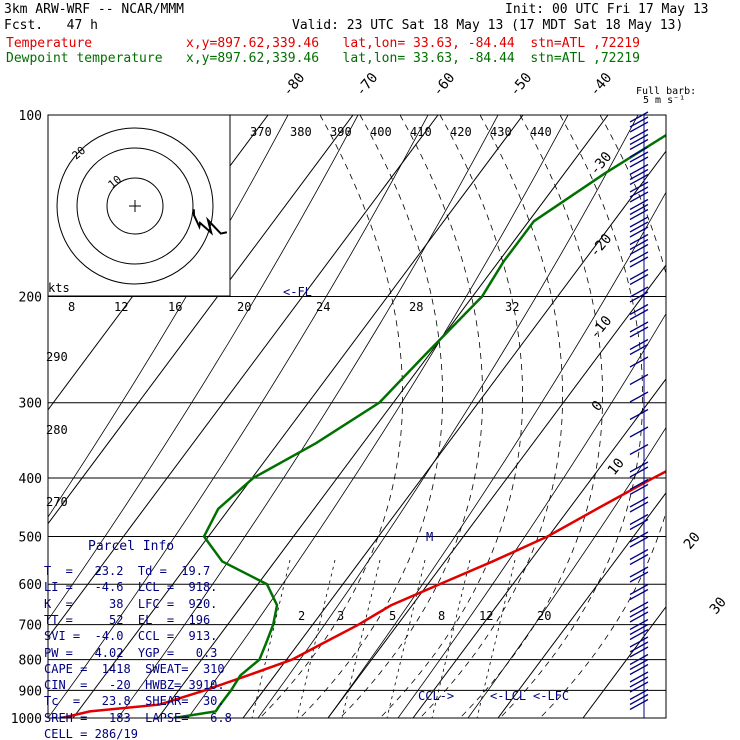  What do you see at coordinates (71, 307) in the screenshot?
I see `hodograph-speed-label-8: 8` at bounding box center [71, 307].